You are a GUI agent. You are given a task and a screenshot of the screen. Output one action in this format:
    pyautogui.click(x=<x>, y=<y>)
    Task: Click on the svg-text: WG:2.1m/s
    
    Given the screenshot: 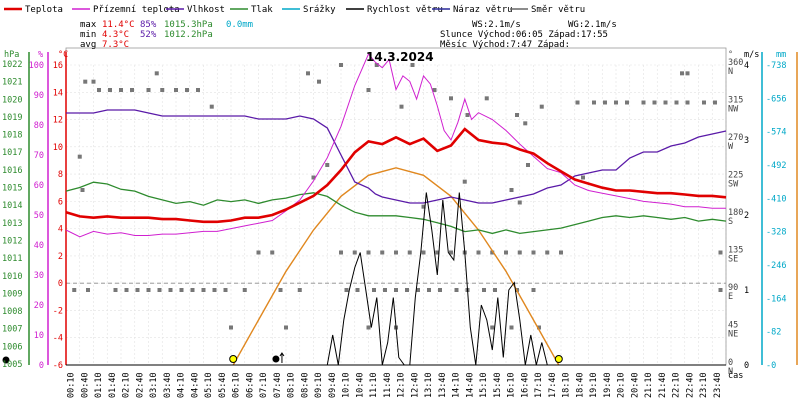 What is the action you would take?
    pyautogui.click(x=592, y=25)
    